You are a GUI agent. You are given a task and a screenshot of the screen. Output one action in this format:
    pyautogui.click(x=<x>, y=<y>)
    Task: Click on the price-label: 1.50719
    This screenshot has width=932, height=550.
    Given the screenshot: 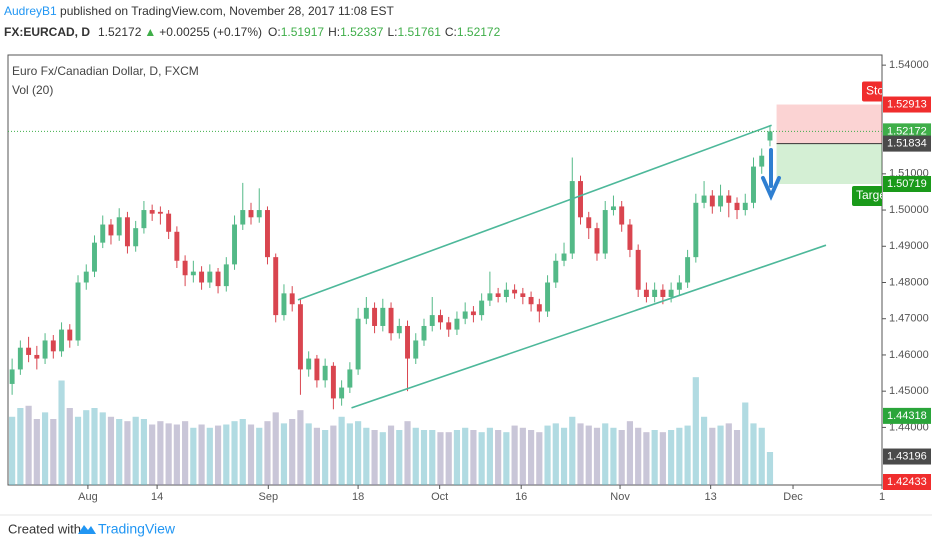 What is the action you would take?
    pyautogui.click(x=907, y=184)
    